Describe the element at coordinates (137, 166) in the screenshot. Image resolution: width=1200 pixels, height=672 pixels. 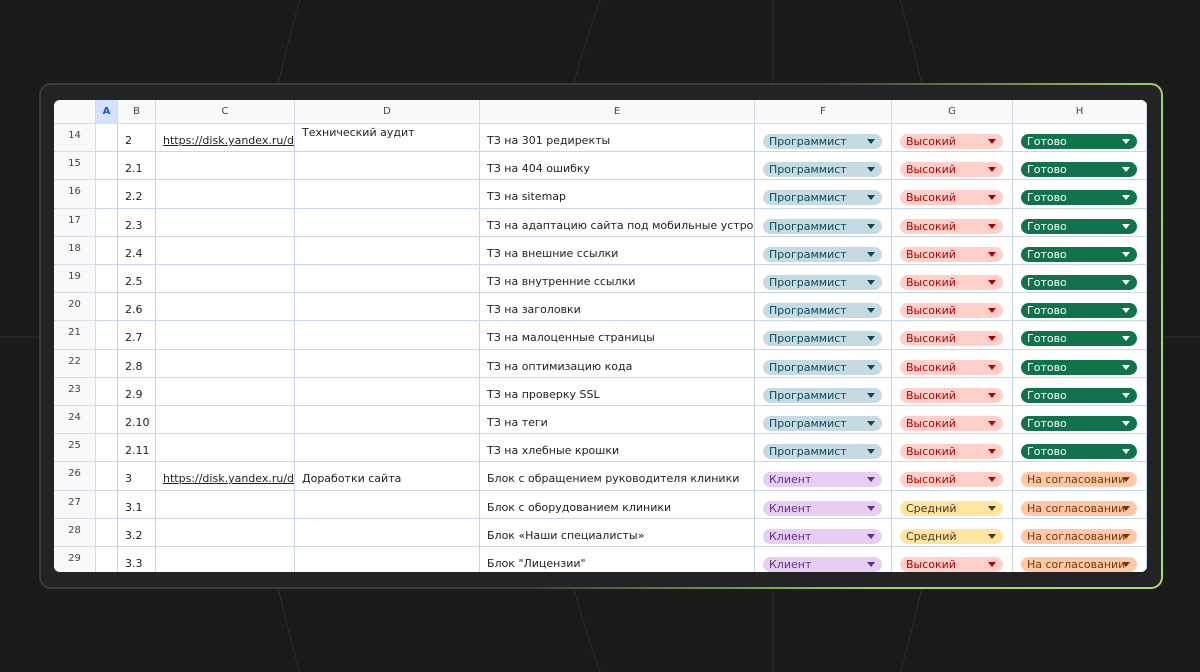
I see `cell: 2.1` at that location.